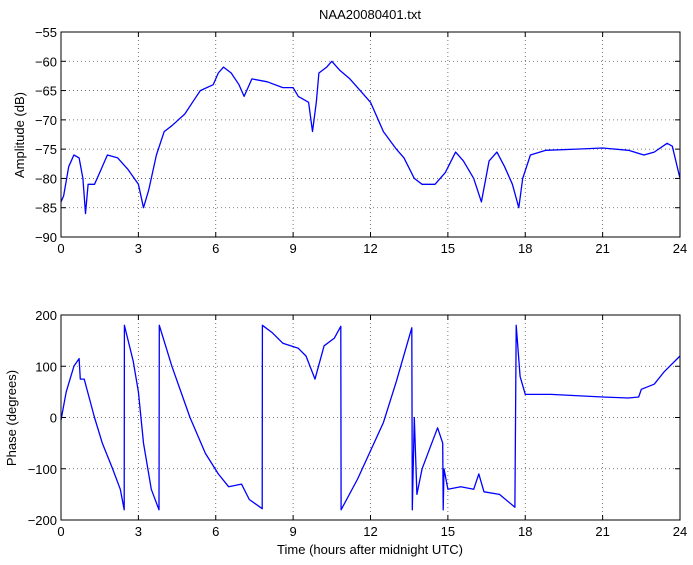 The image size is (693, 565). Describe the element at coordinates (370, 14) in the screenshot. I see `chart-title: NAA20080401.txt` at that location.